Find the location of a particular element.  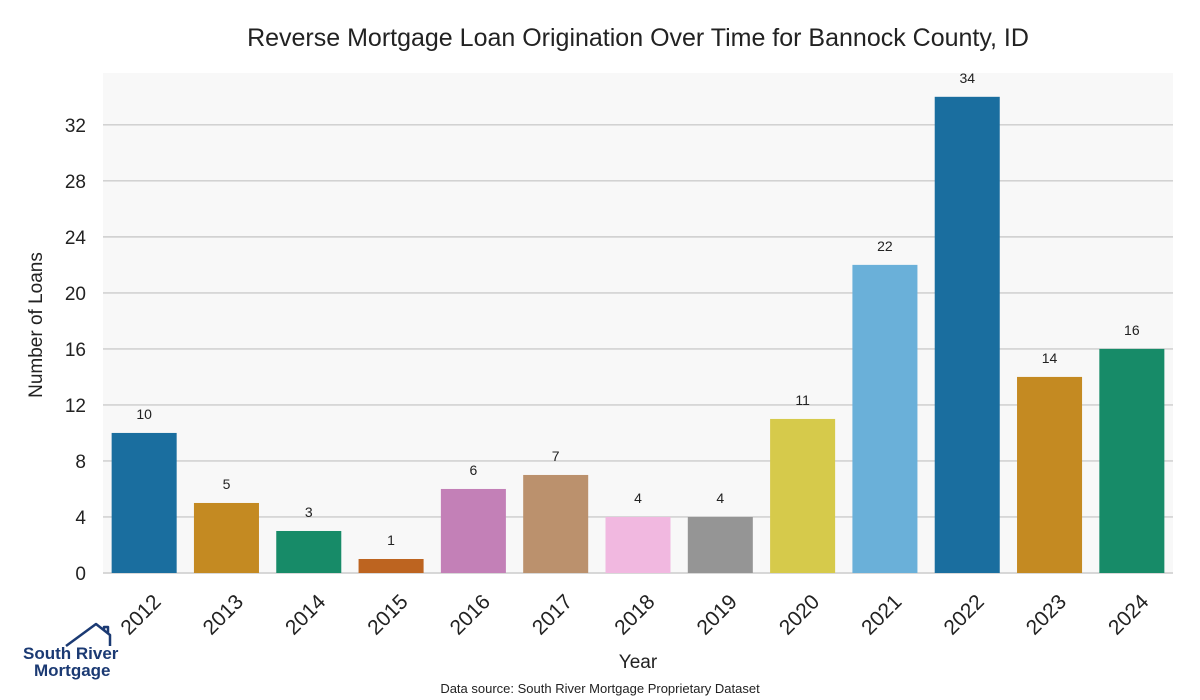

bar-value-label: 7 is located at coordinates (556, 456).